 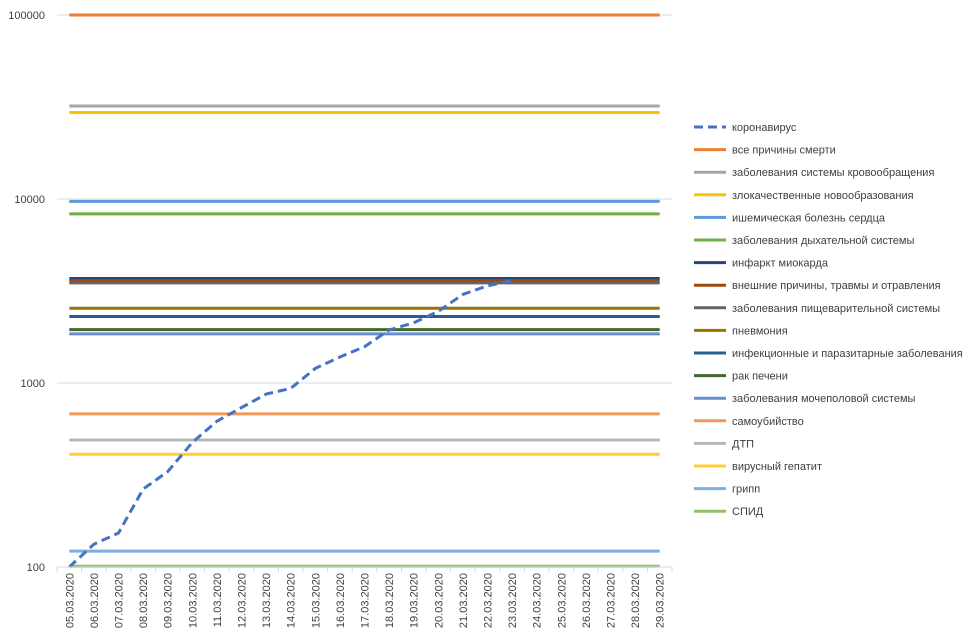 What do you see at coordinates (777, 467) in the screenshot?
I see `legend-label: вирусный гепатит` at bounding box center [777, 467].